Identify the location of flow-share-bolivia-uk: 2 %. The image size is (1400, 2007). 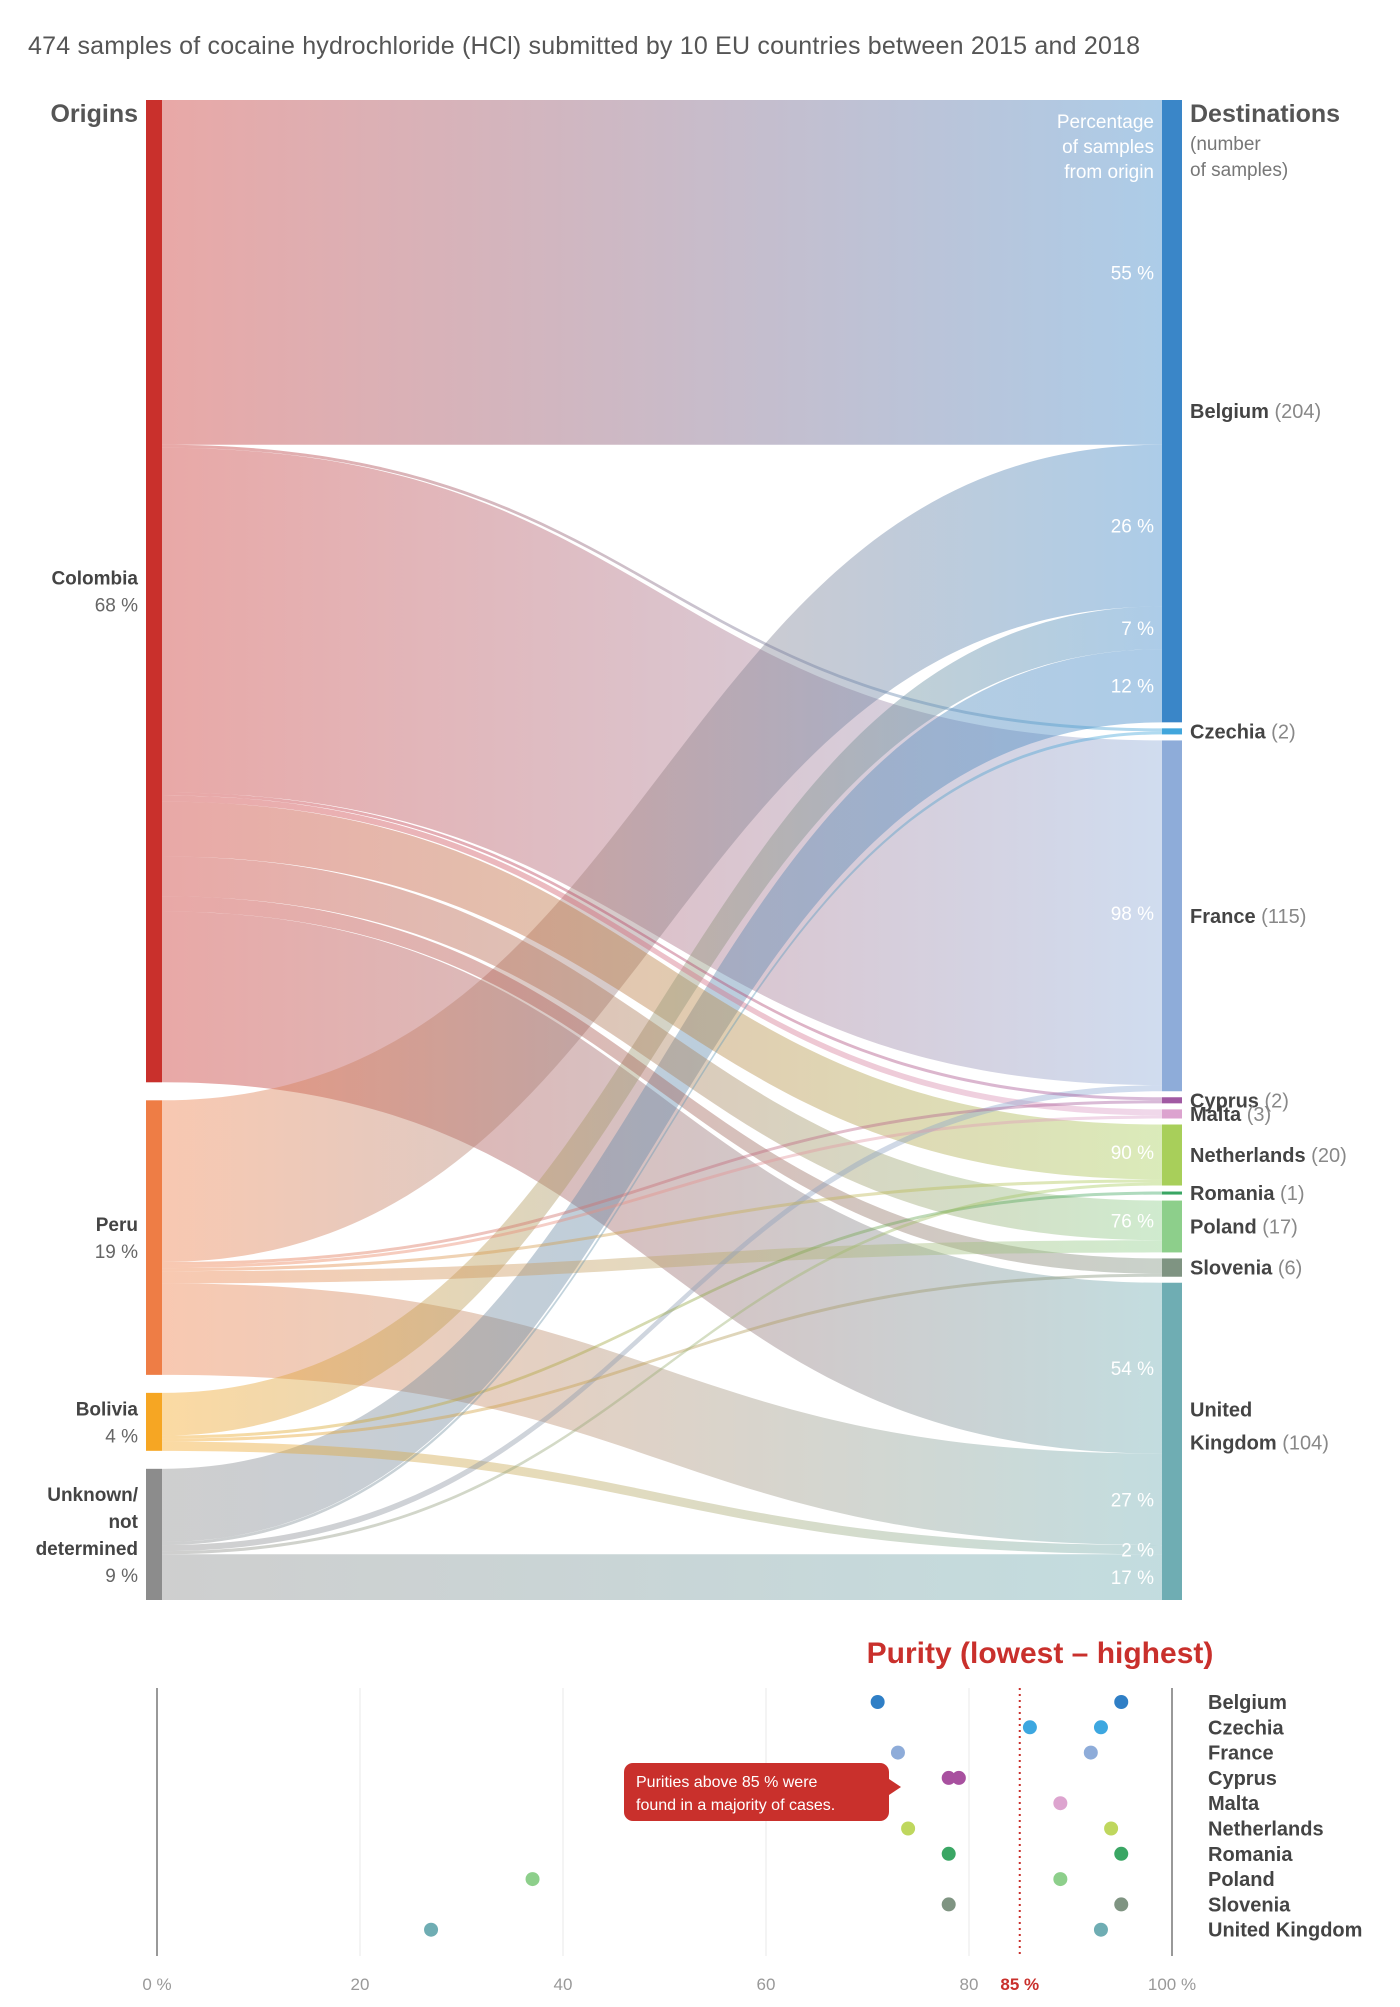
(1137, 1551).